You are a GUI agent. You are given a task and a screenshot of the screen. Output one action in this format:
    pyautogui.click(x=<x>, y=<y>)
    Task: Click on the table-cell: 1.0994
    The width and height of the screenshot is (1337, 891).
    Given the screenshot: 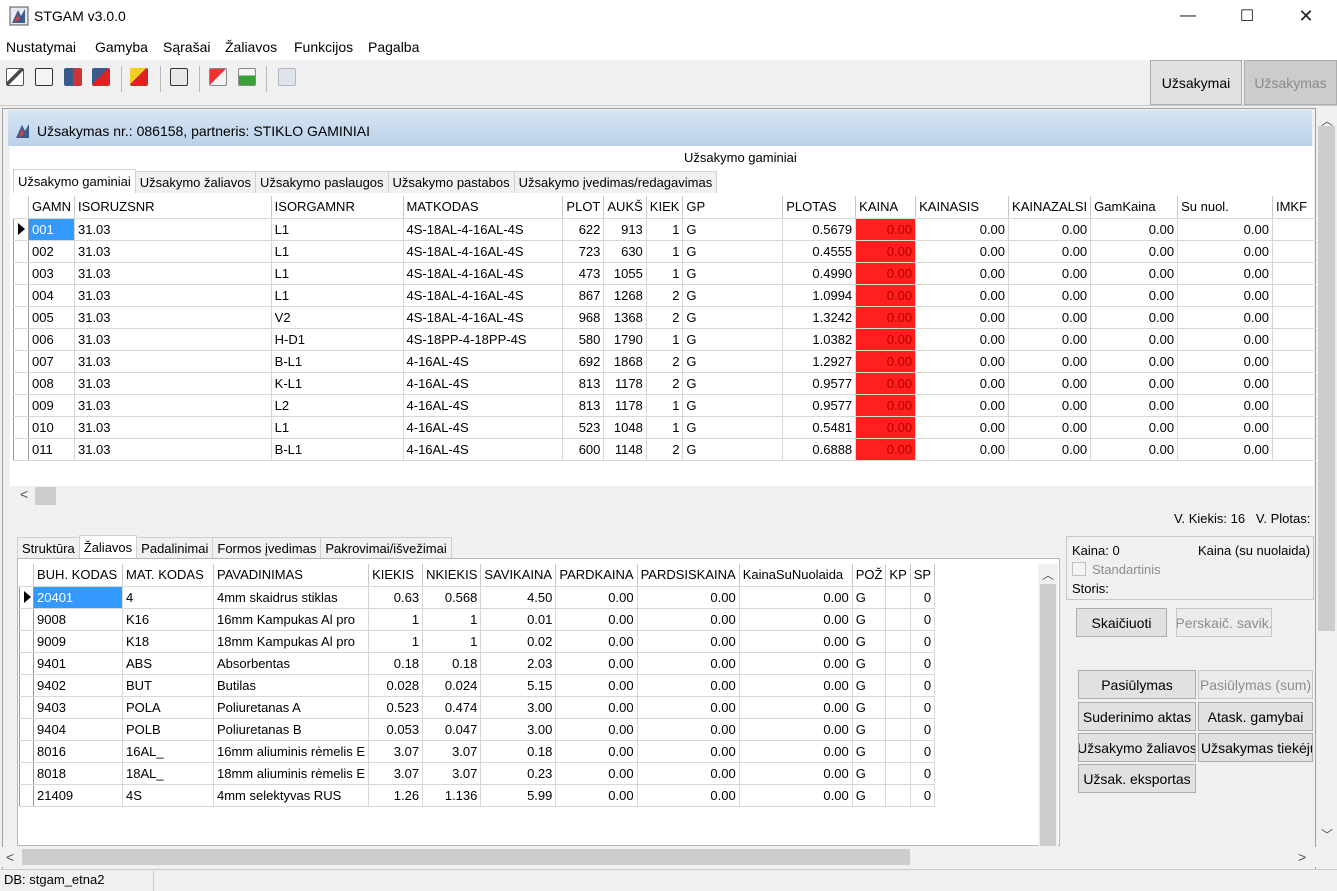 What is the action you would take?
    pyautogui.click(x=819, y=295)
    